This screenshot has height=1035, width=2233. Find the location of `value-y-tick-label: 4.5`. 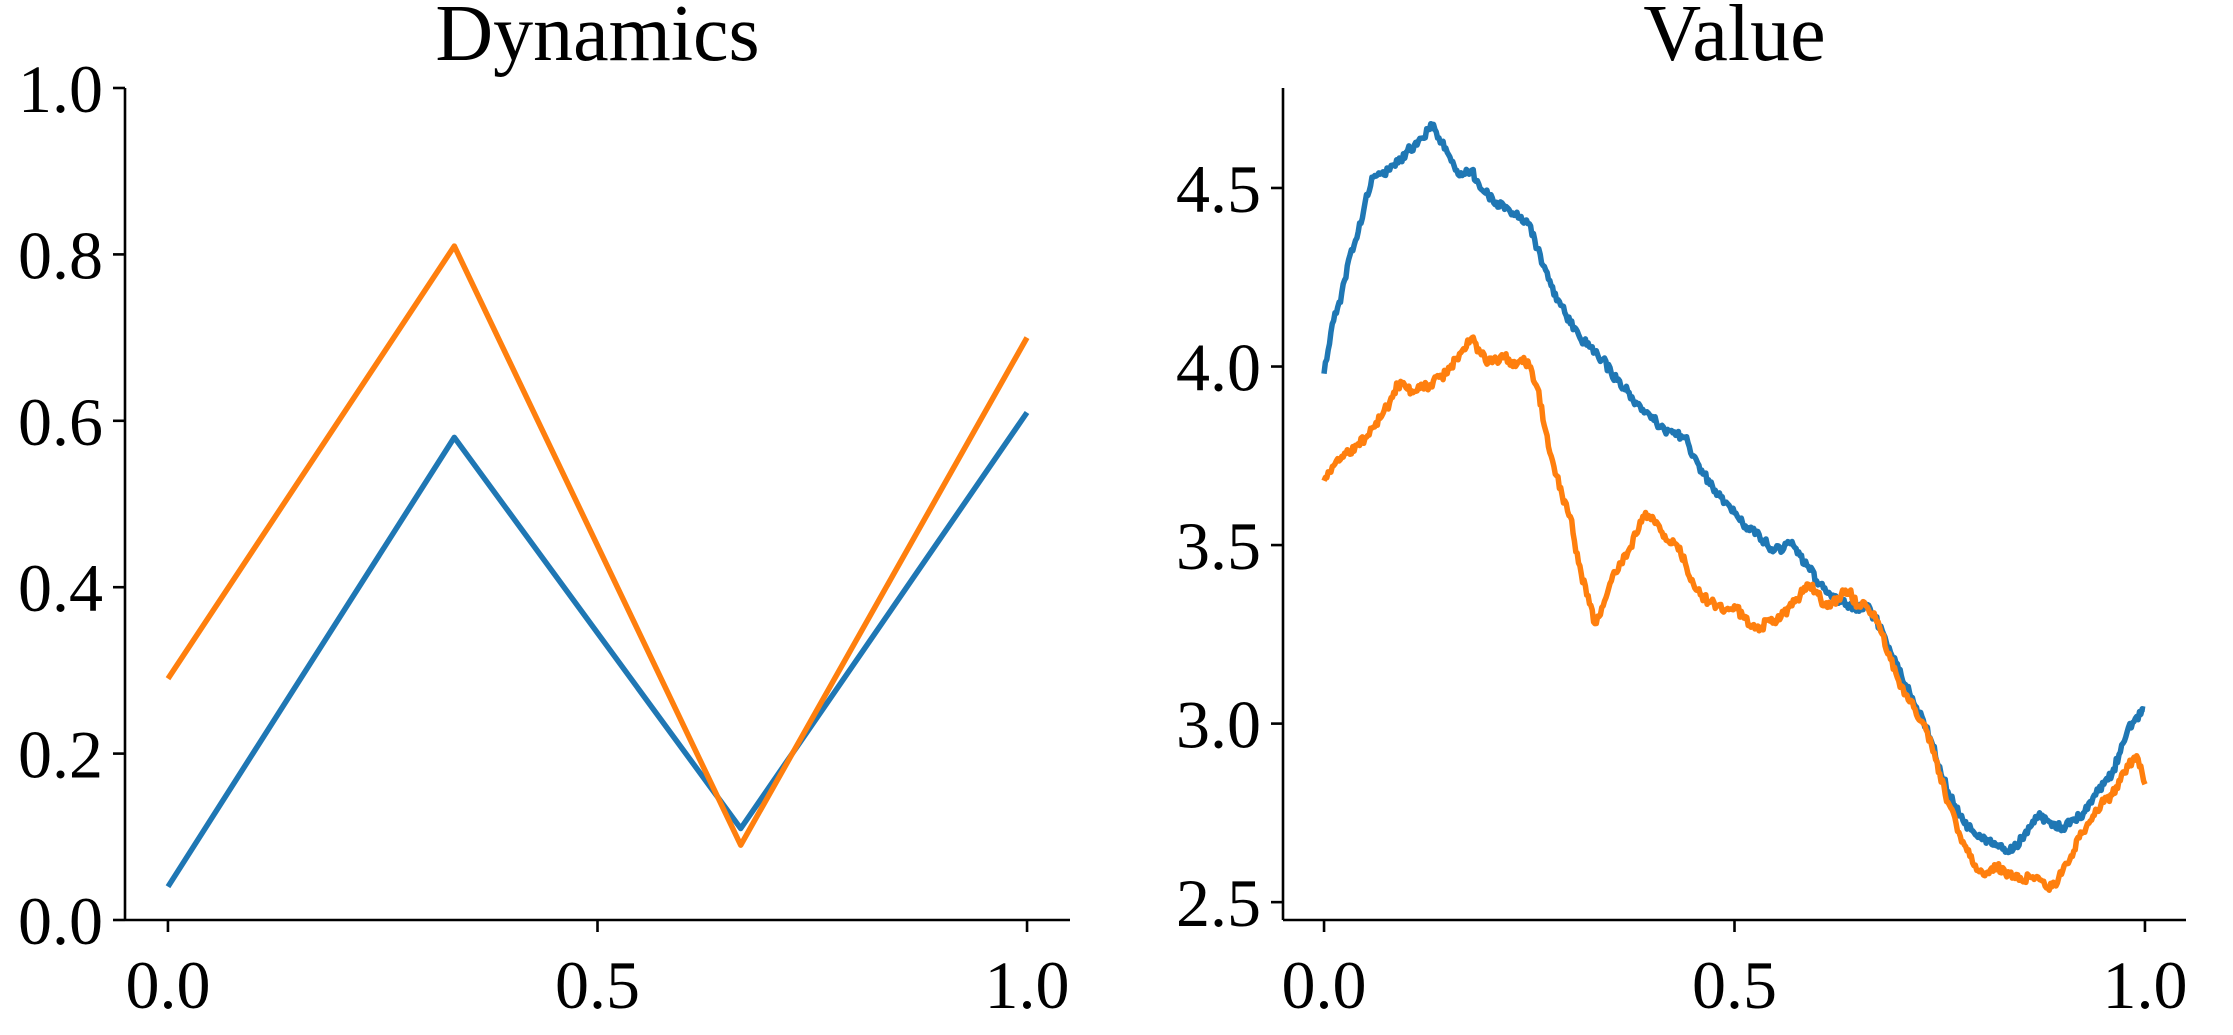

value-y-tick-label: 4.5 is located at coordinates (1218, 189).